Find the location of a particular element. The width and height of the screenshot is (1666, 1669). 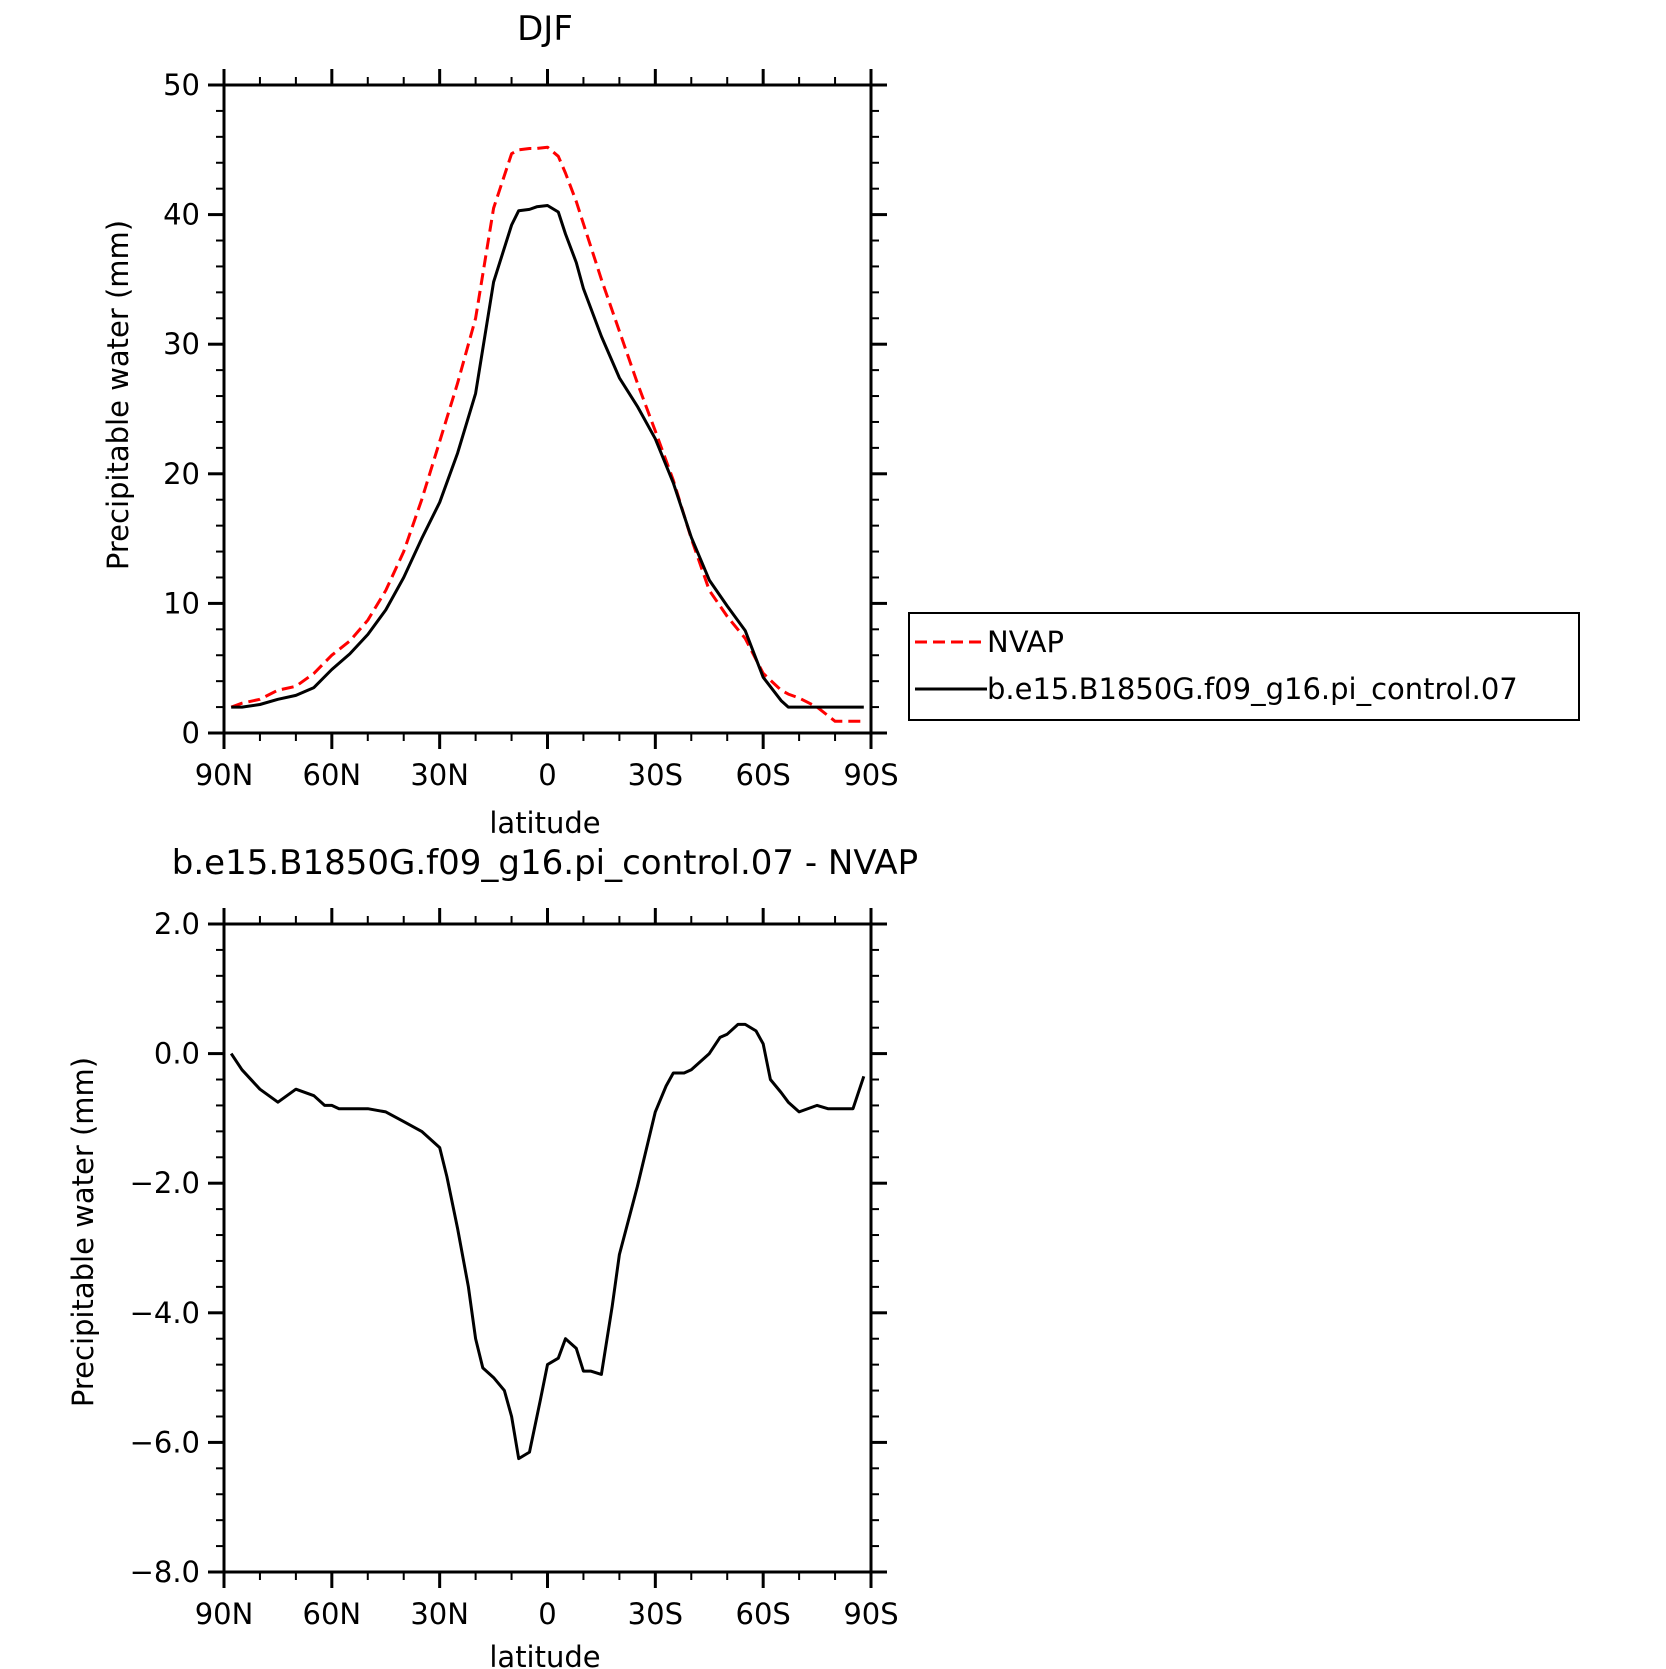

legend-label-model: b.e15.B1850G.f09_g16.pi_control.07 is located at coordinates (1252, 689).